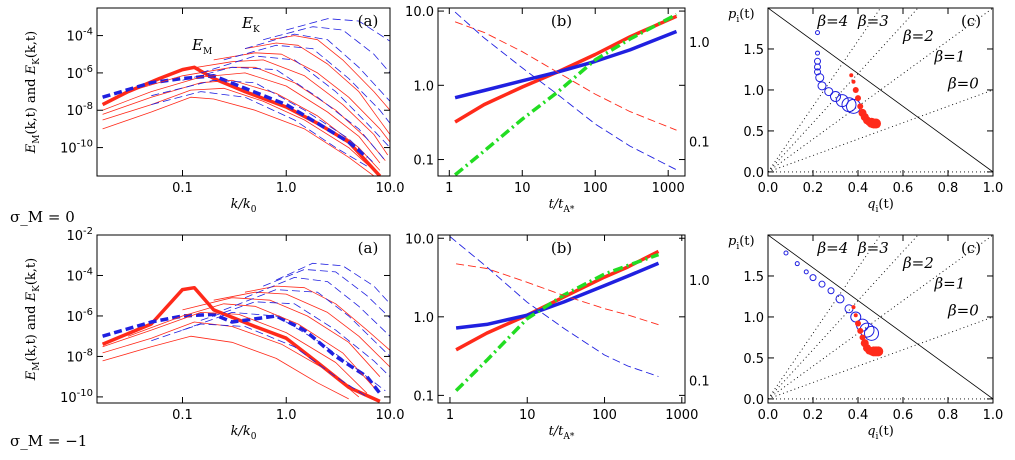  What do you see at coordinates (79, 316) in the screenshot?
I see `y-tick-label: 10⁻⁶` at bounding box center [79, 316].